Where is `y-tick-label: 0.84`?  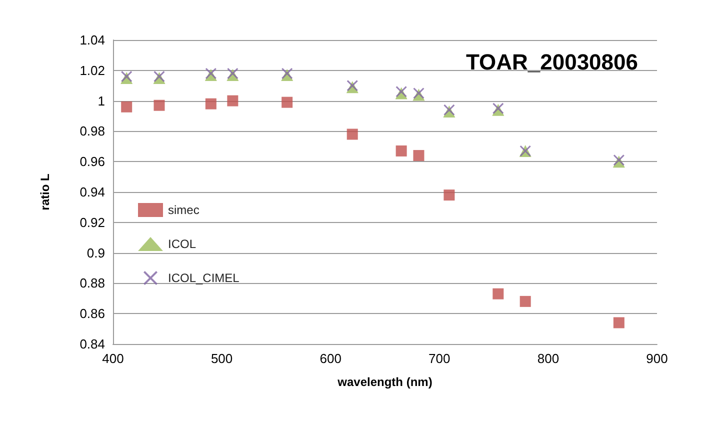 y-tick-label: 0.84 is located at coordinates (92, 344).